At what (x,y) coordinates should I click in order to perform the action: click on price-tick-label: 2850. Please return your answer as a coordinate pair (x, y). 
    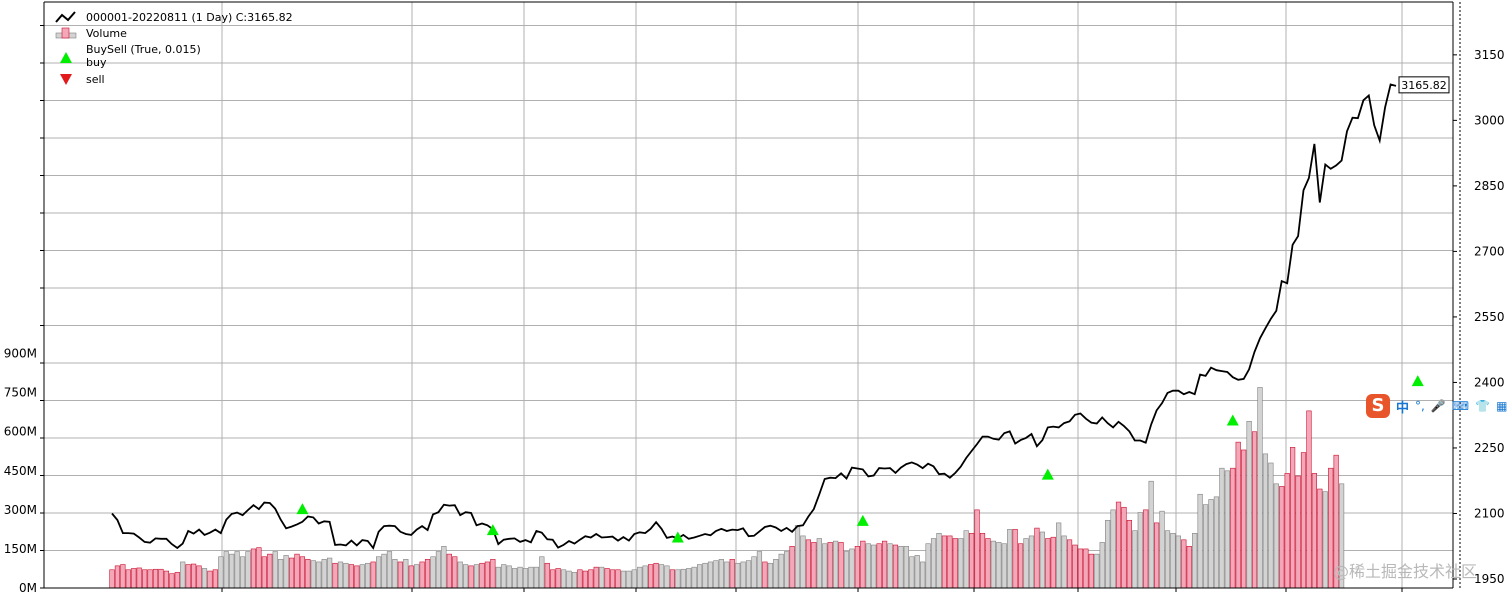
    Looking at the image, I should click on (1489, 186).